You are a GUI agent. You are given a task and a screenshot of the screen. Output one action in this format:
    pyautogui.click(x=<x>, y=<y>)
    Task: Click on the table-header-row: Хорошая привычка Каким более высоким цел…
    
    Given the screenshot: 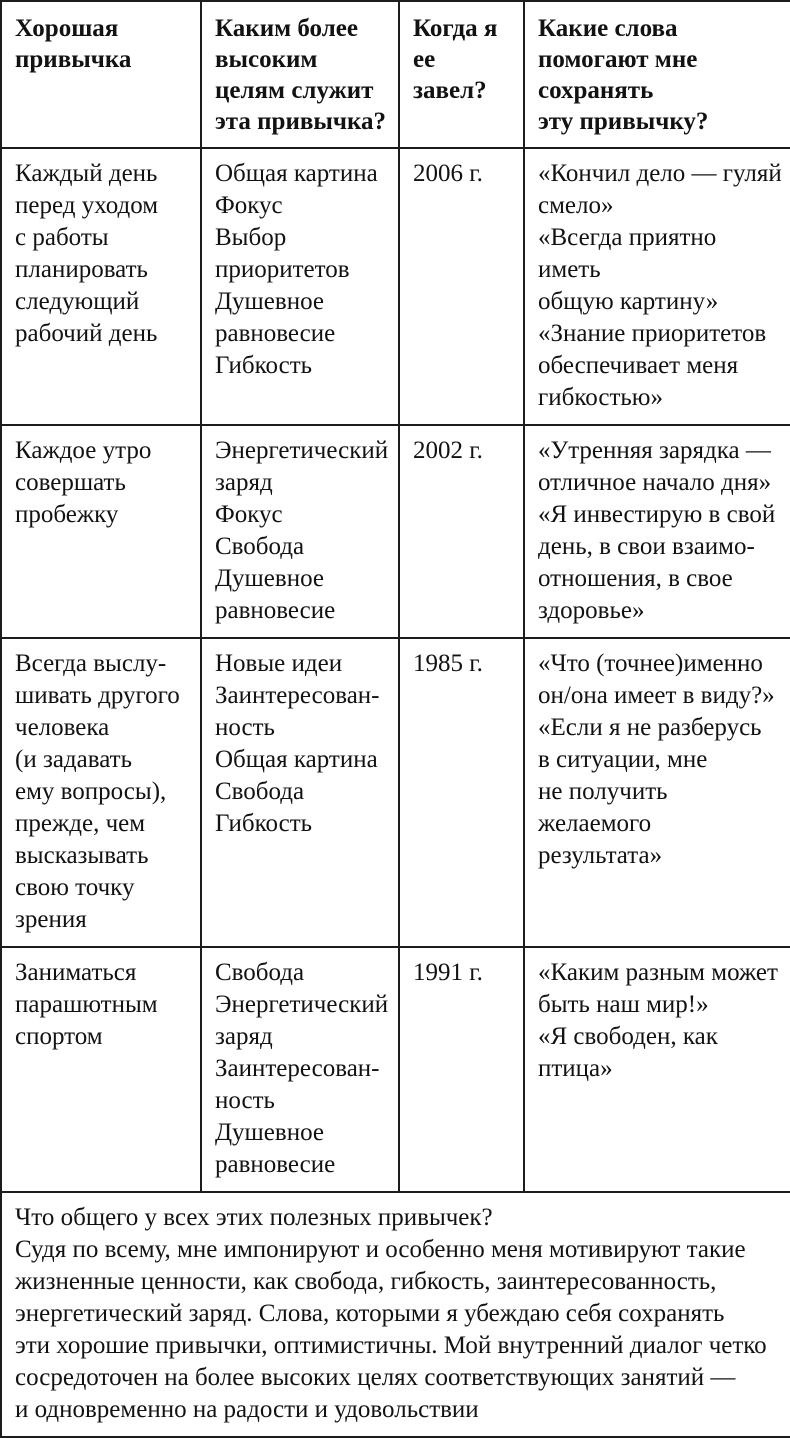 What is the action you would take?
    pyautogui.click(x=395, y=74)
    